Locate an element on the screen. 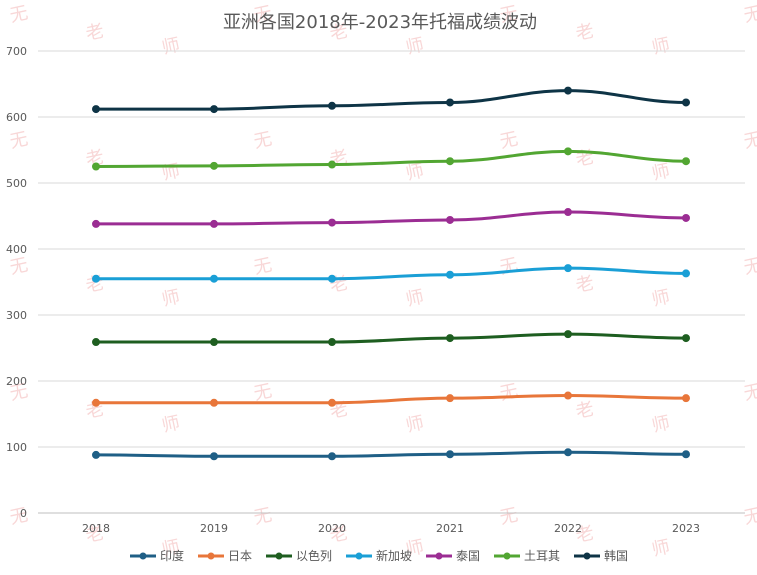  series-泰国 is located at coordinates (391, 218).